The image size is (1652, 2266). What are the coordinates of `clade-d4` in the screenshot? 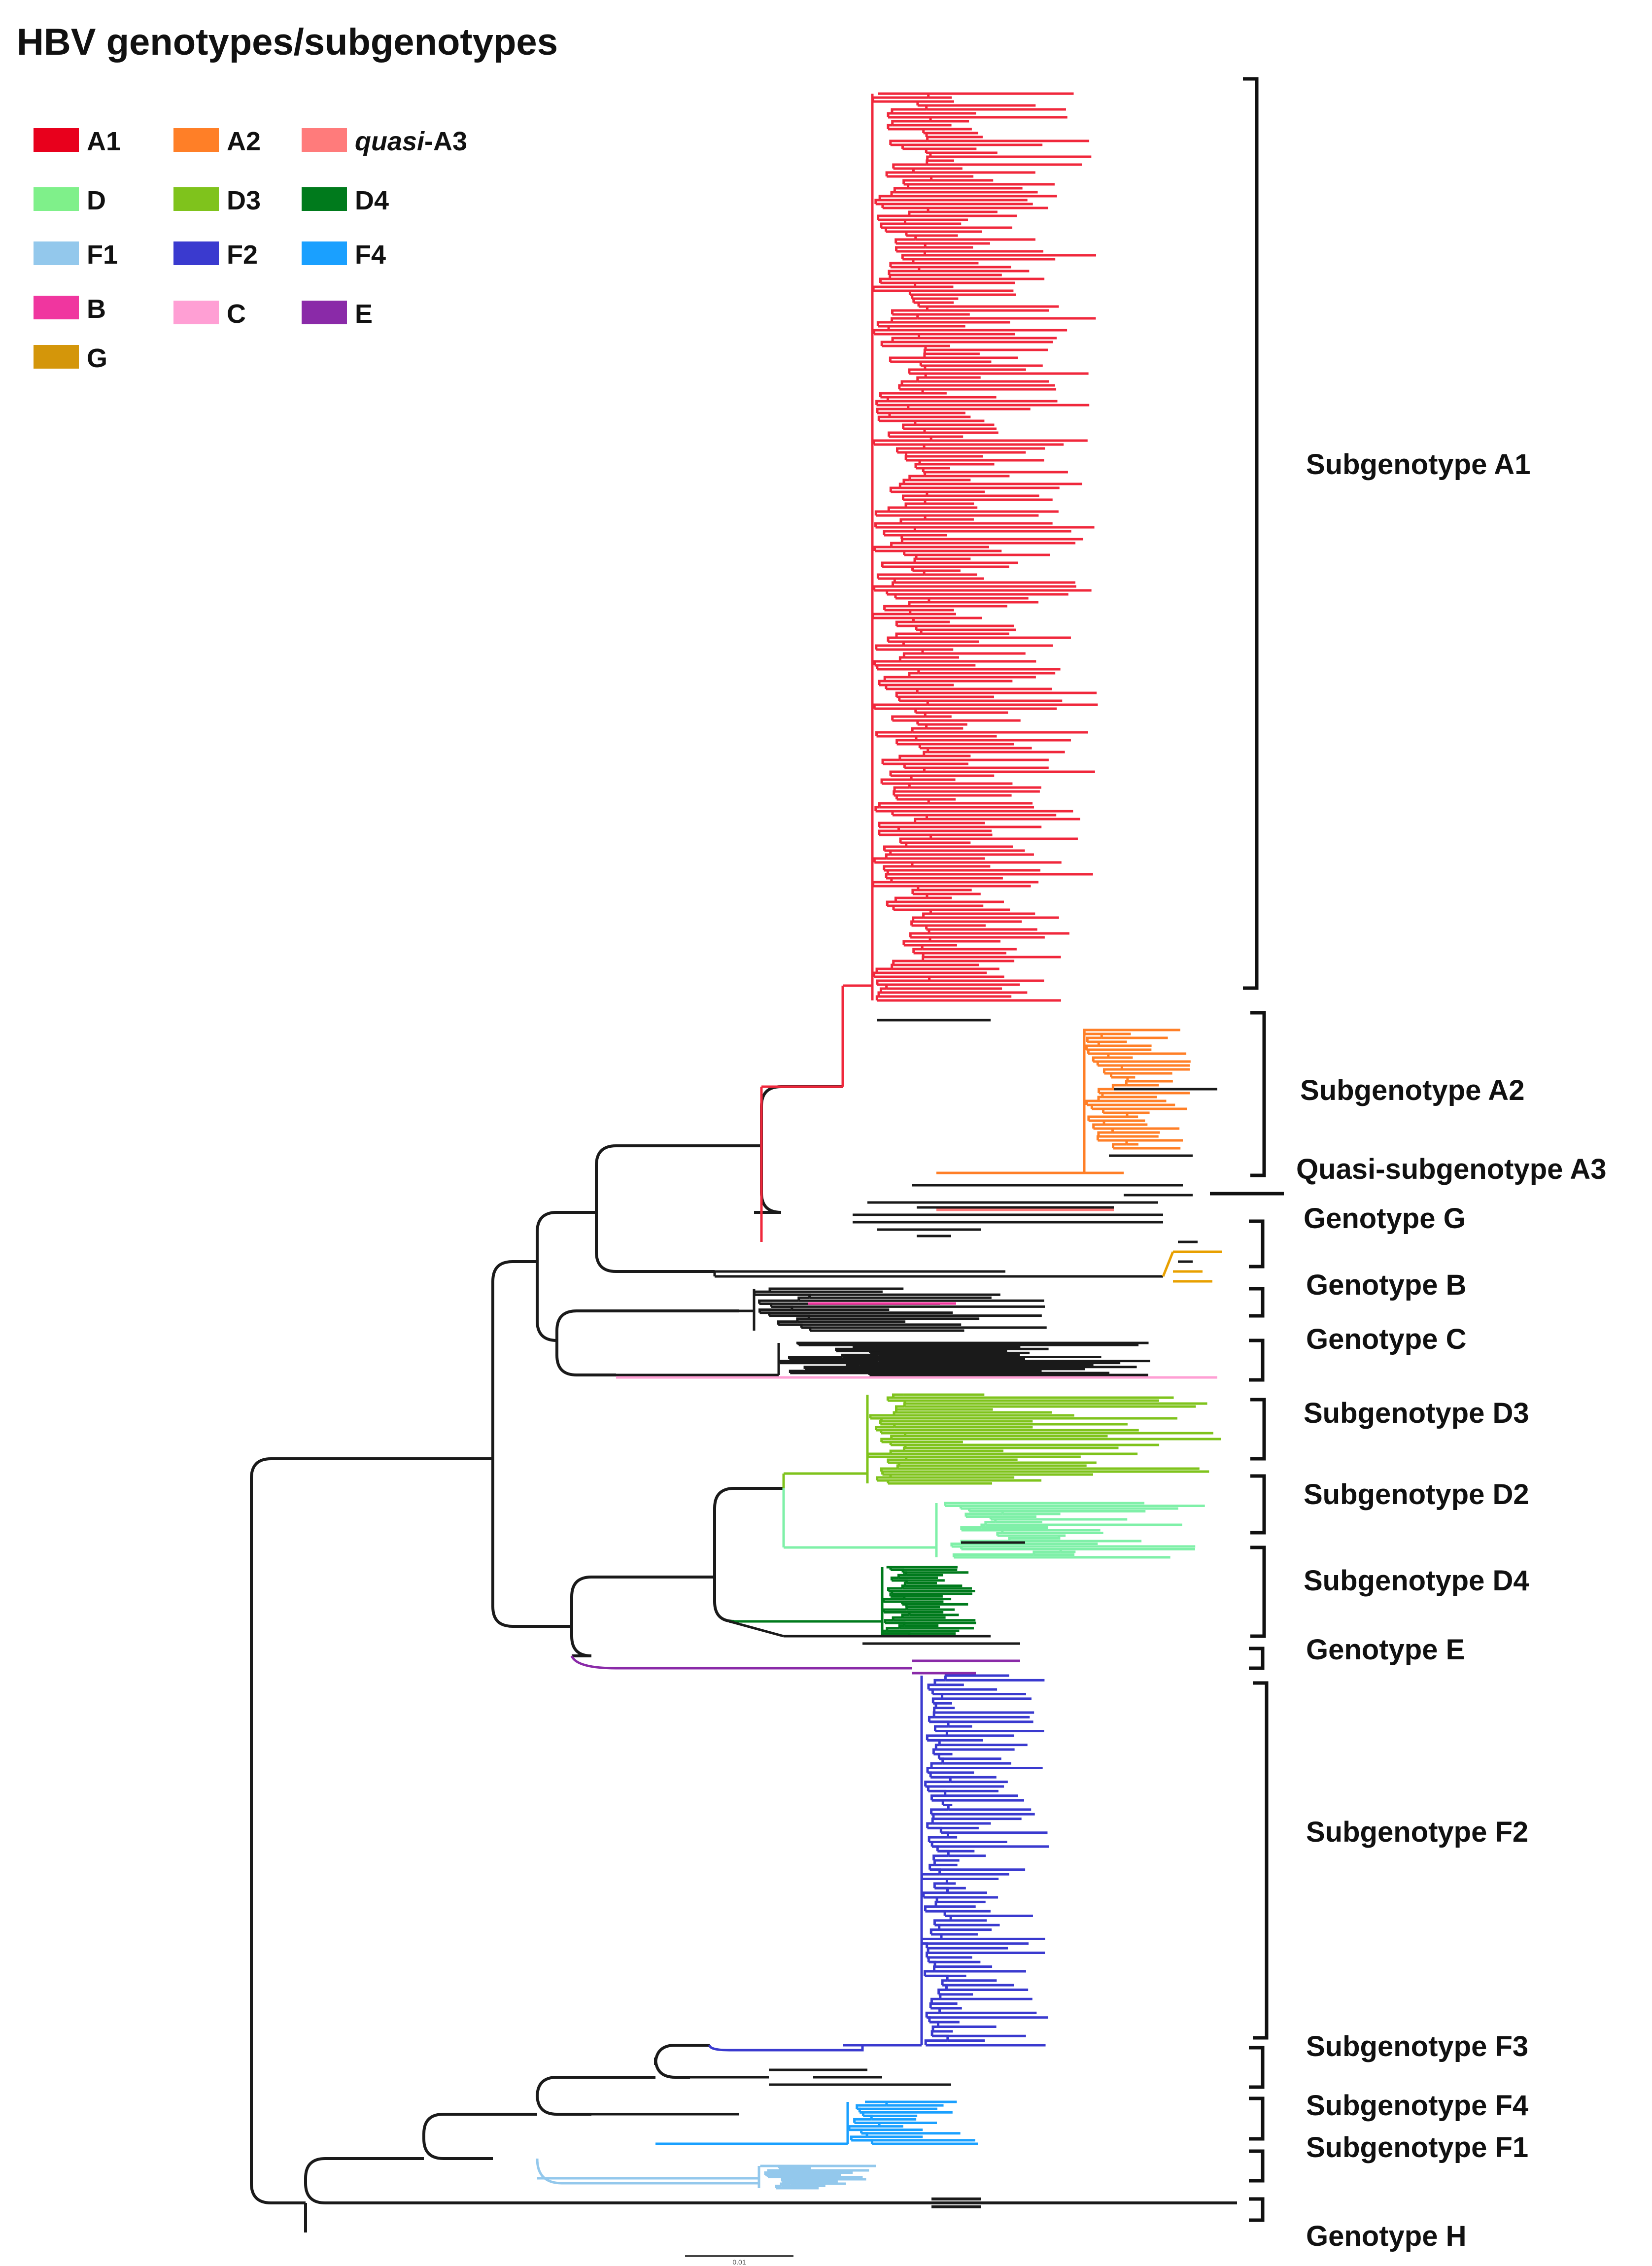 It's located at (852, 1602).